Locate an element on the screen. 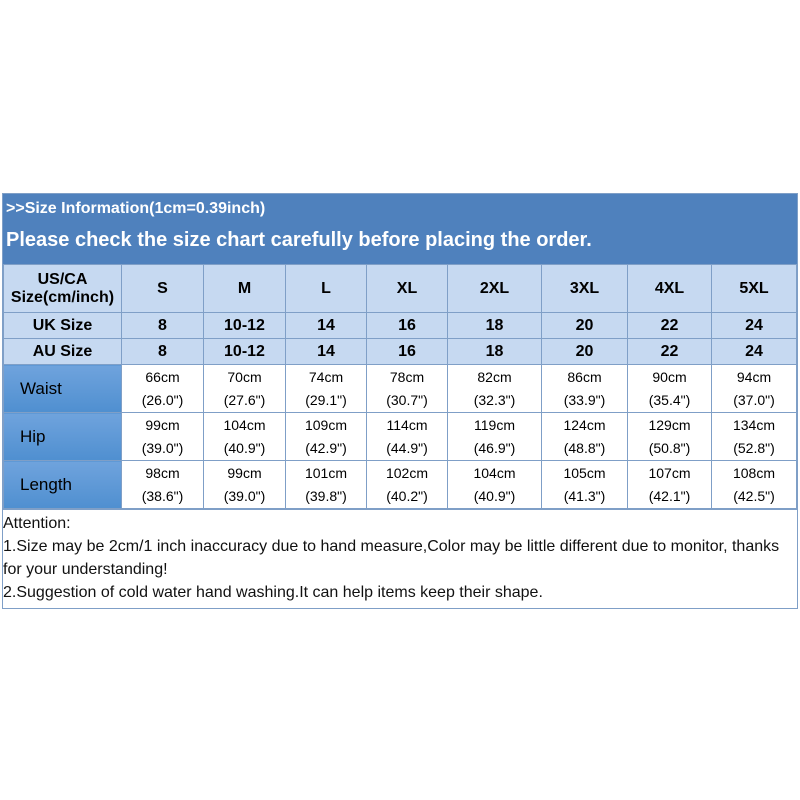 Image resolution: width=800 pixels, height=800 pixels. measure-cell: 101cm (39.8") is located at coordinates (326, 484).